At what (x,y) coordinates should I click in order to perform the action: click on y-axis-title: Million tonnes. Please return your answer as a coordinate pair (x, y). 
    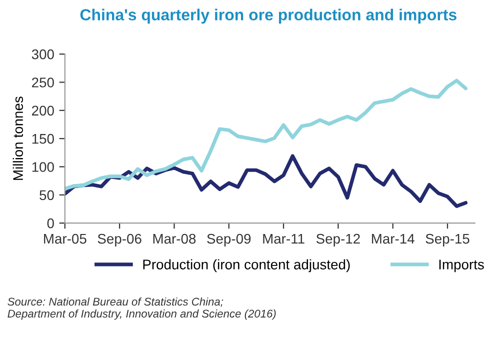
    Looking at the image, I should click on (18, 138).